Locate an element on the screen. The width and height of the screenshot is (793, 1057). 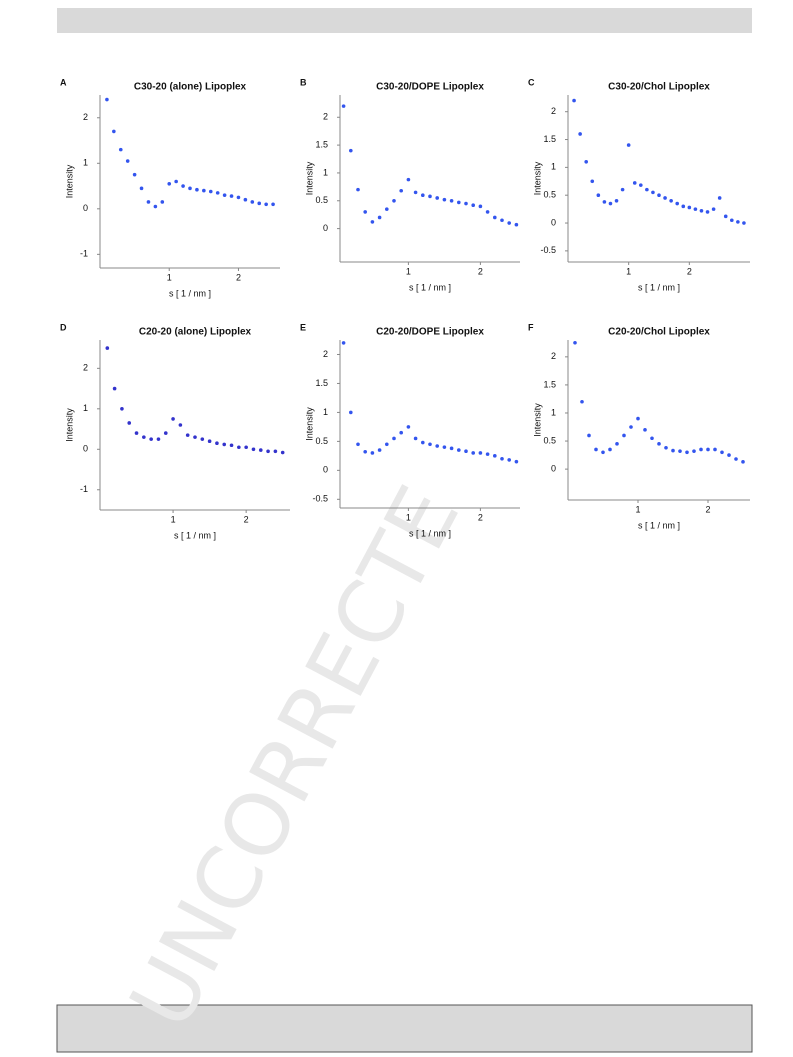
panel-letter: D is located at coordinates (63, 327).